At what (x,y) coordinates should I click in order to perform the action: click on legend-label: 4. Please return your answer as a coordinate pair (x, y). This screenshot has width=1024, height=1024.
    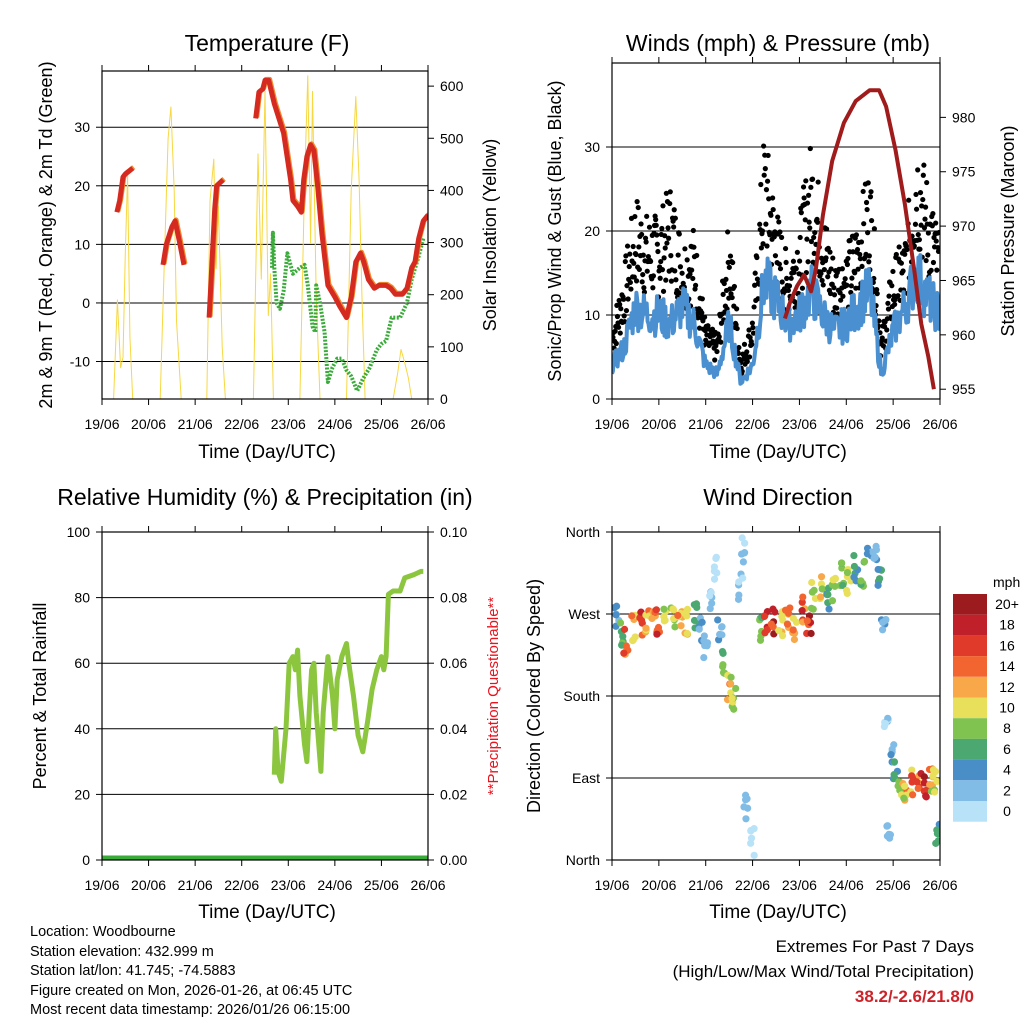
    Looking at the image, I should click on (1007, 770).